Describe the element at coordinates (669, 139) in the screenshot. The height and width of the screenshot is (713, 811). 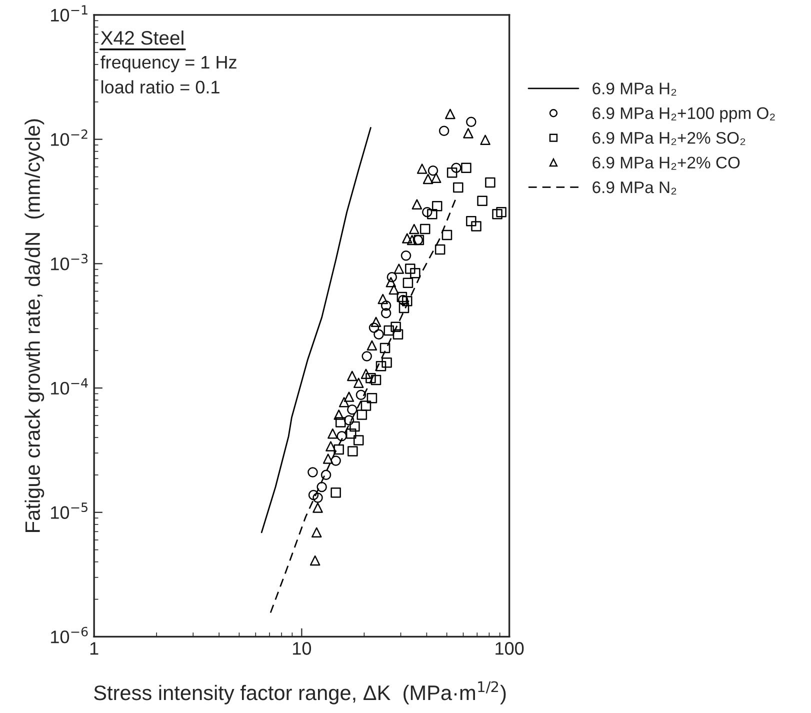
I see `legend-label: 6.9 MPa H₂+2% SO₂` at that location.